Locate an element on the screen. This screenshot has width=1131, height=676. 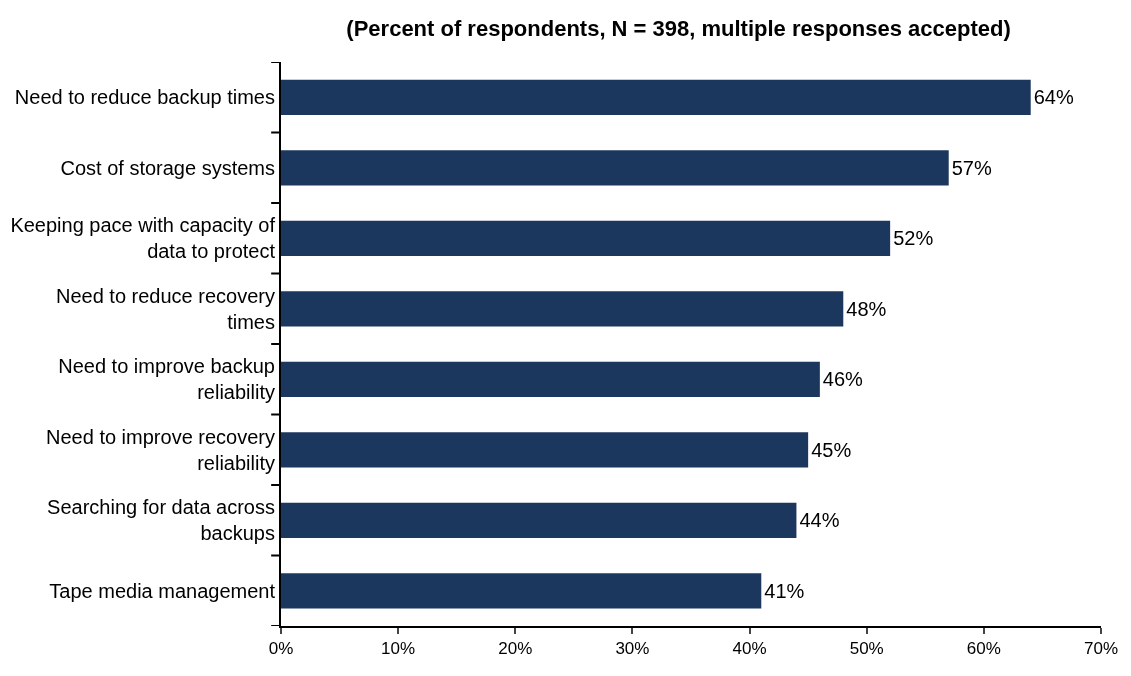
data-label: 44% is located at coordinates (819, 520).